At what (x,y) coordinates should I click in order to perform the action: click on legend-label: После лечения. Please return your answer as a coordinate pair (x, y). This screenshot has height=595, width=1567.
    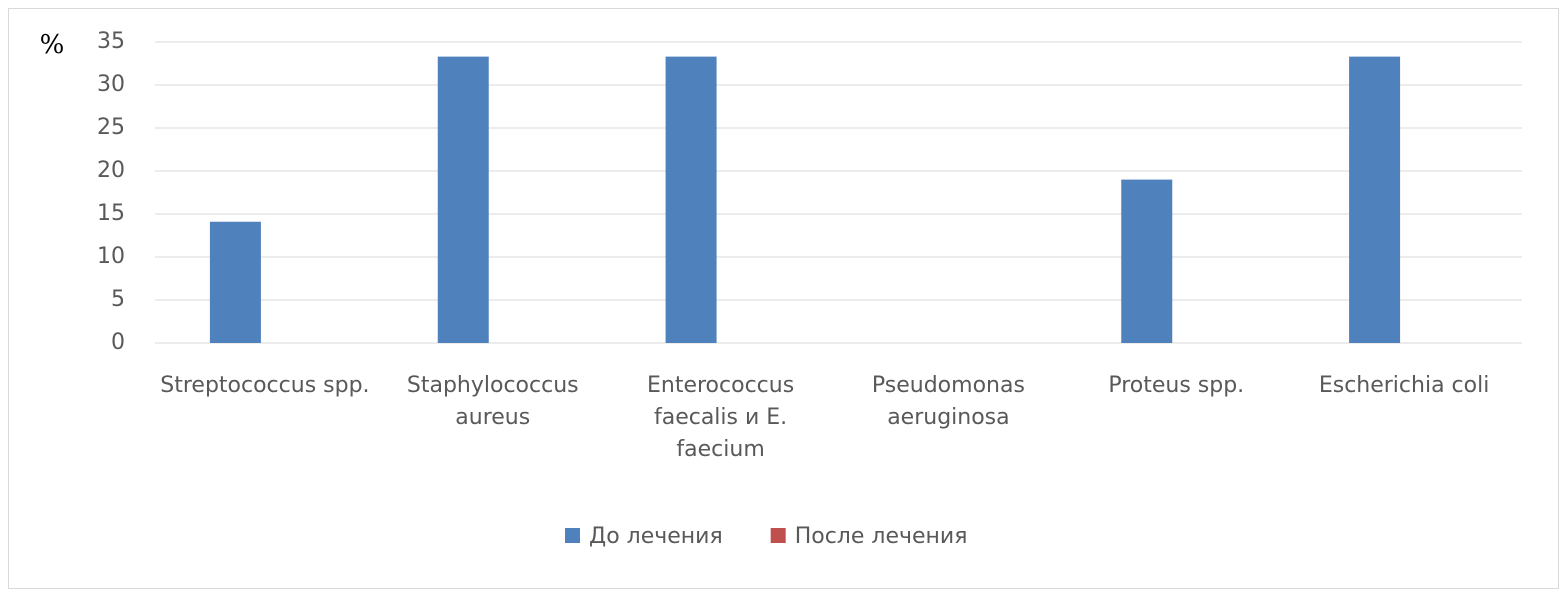
    Looking at the image, I should click on (881, 536).